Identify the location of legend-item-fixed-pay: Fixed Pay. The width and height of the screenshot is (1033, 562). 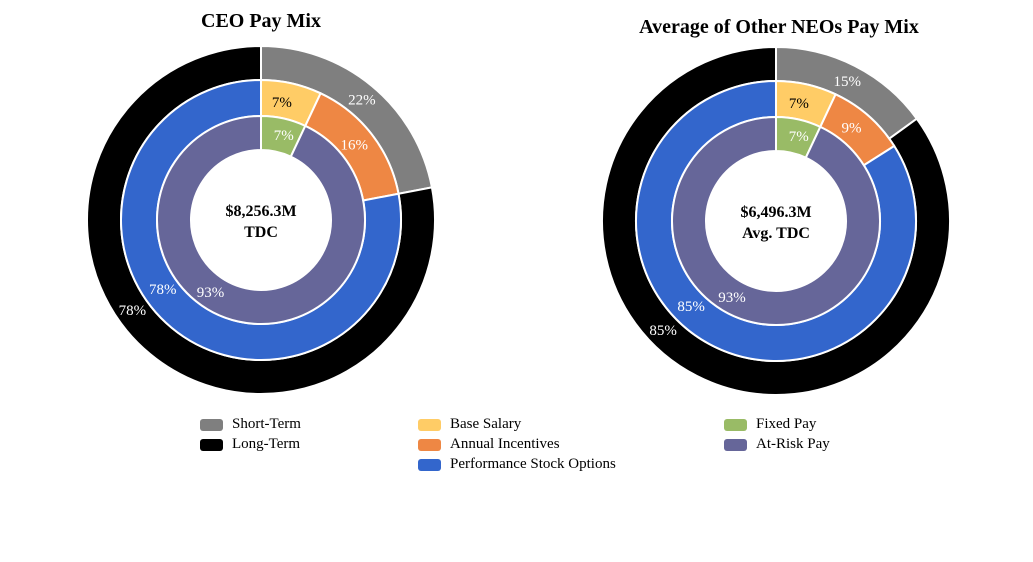
(770, 424).